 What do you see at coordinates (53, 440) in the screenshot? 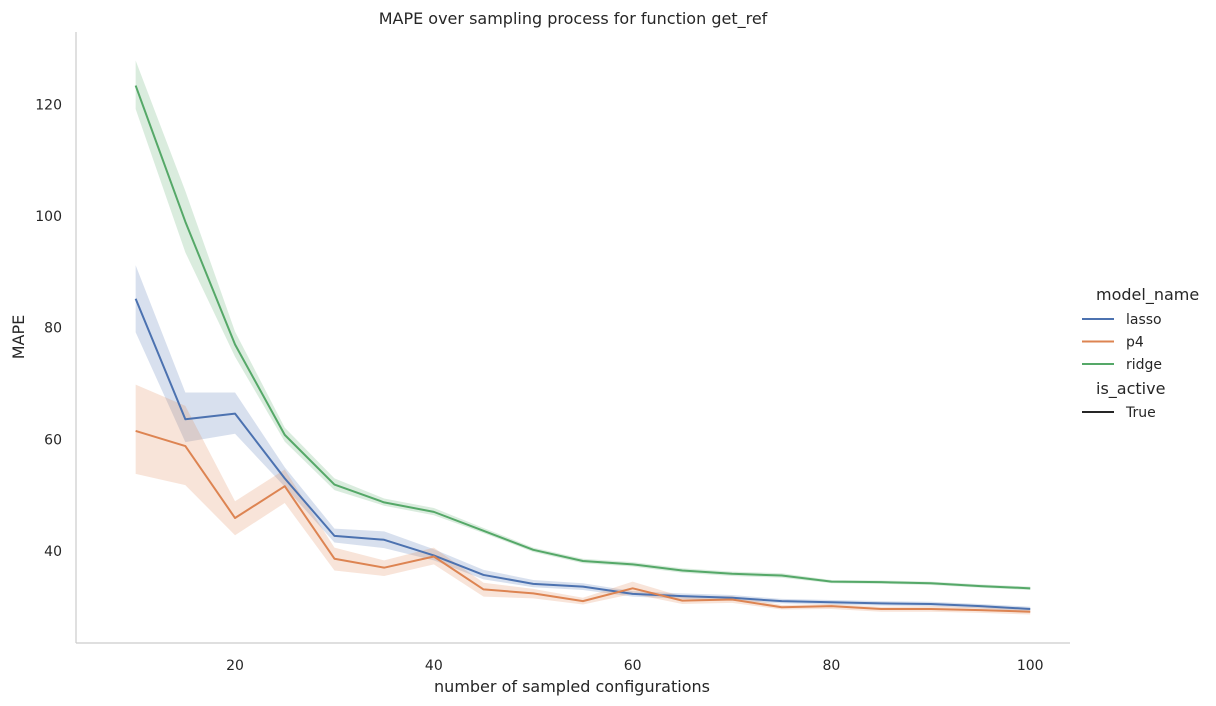
I see `y-tick-label: 60` at bounding box center [53, 440].